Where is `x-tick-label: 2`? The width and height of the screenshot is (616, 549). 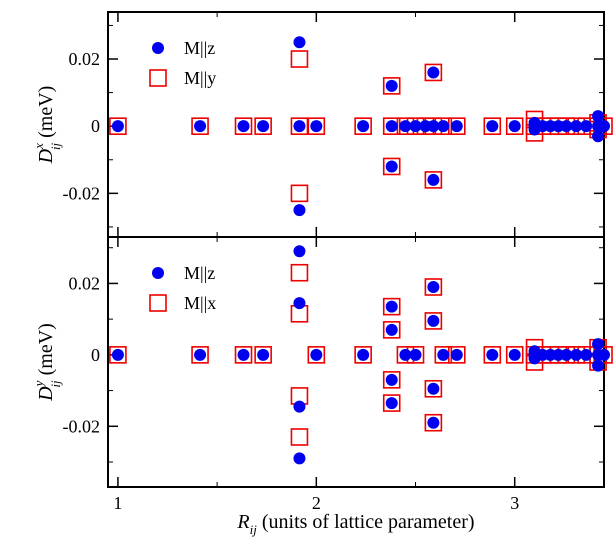 x-tick-label: 2 is located at coordinates (316, 503).